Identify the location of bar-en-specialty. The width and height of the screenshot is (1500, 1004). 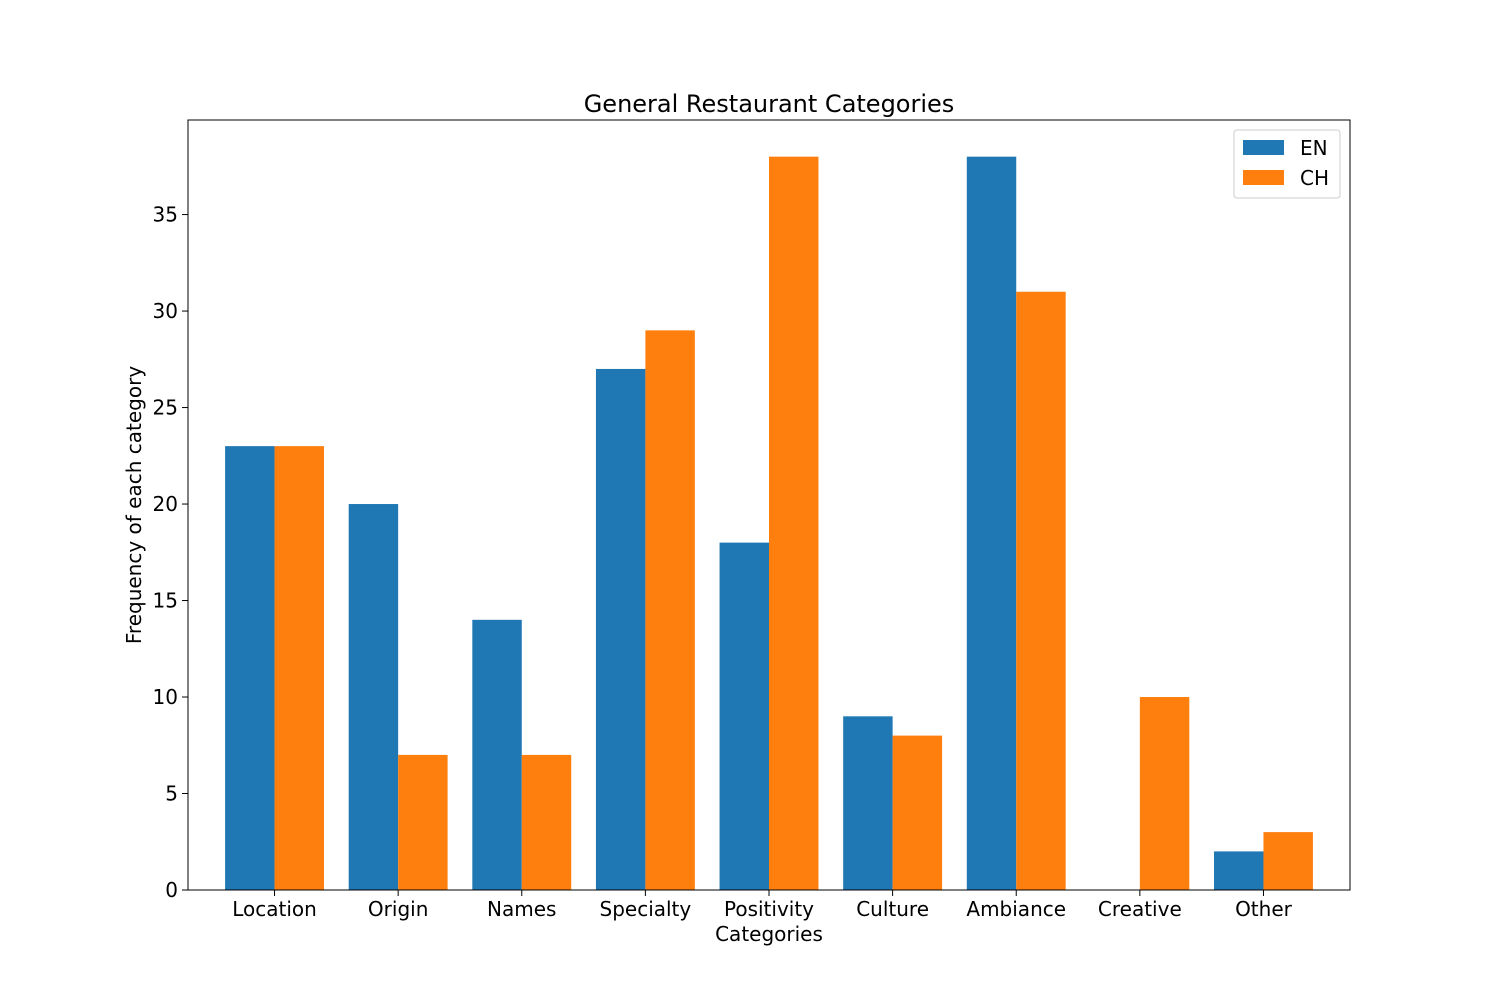
(620, 629).